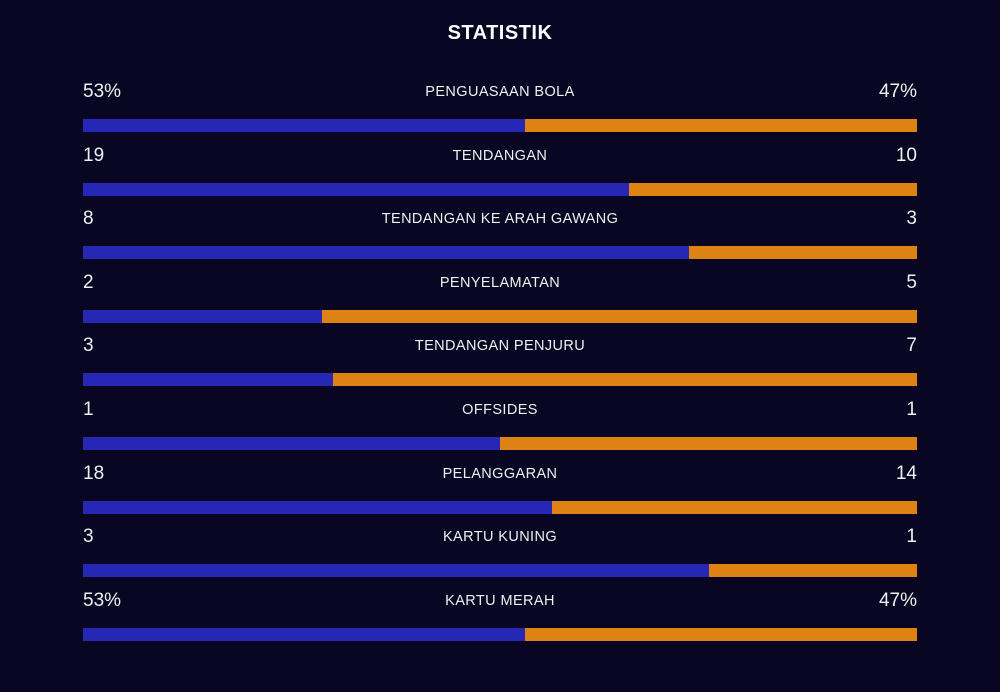 Image resolution: width=1000 pixels, height=692 pixels. What do you see at coordinates (500, 282) in the screenshot?
I see `stat-label: PENYELAMATAN` at bounding box center [500, 282].